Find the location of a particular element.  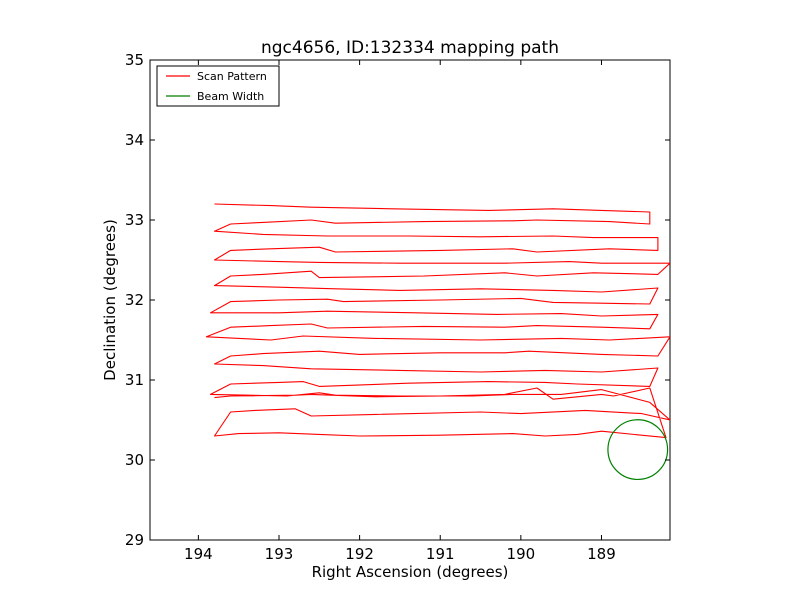

y-tick-label: 31 is located at coordinates (134, 380).